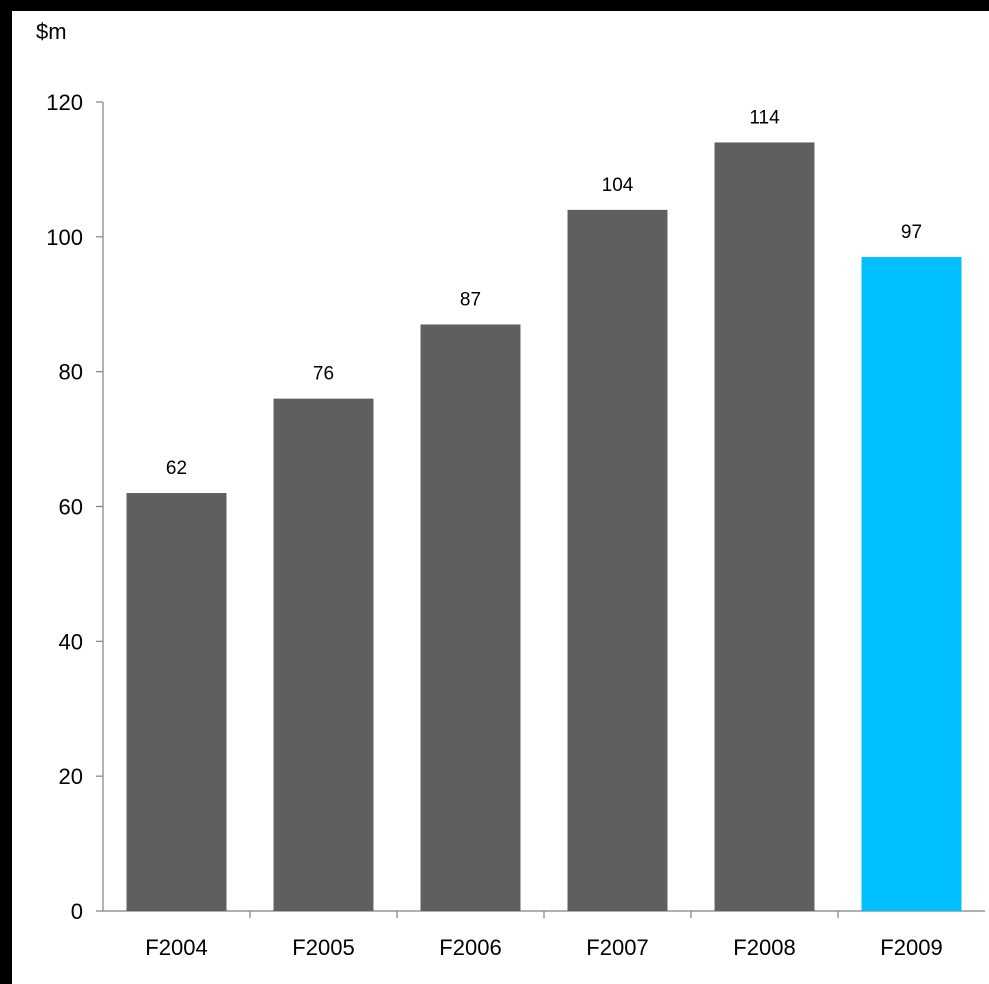 This screenshot has width=989, height=984. What do you see at coordinates (544, 935) in the screenshot?
I see `x-axis: F2004 F2005 F2006 F2007 F2008 F2009` at bounding box center [544, 935].